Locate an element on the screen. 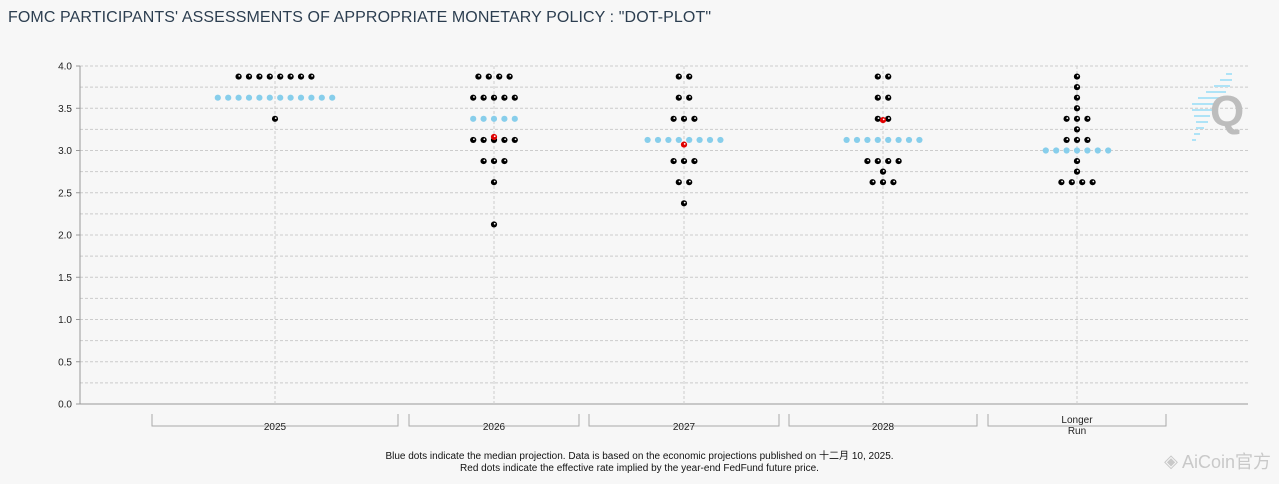  y-tick-label: 2.0 is located at coordinates (65, 236).